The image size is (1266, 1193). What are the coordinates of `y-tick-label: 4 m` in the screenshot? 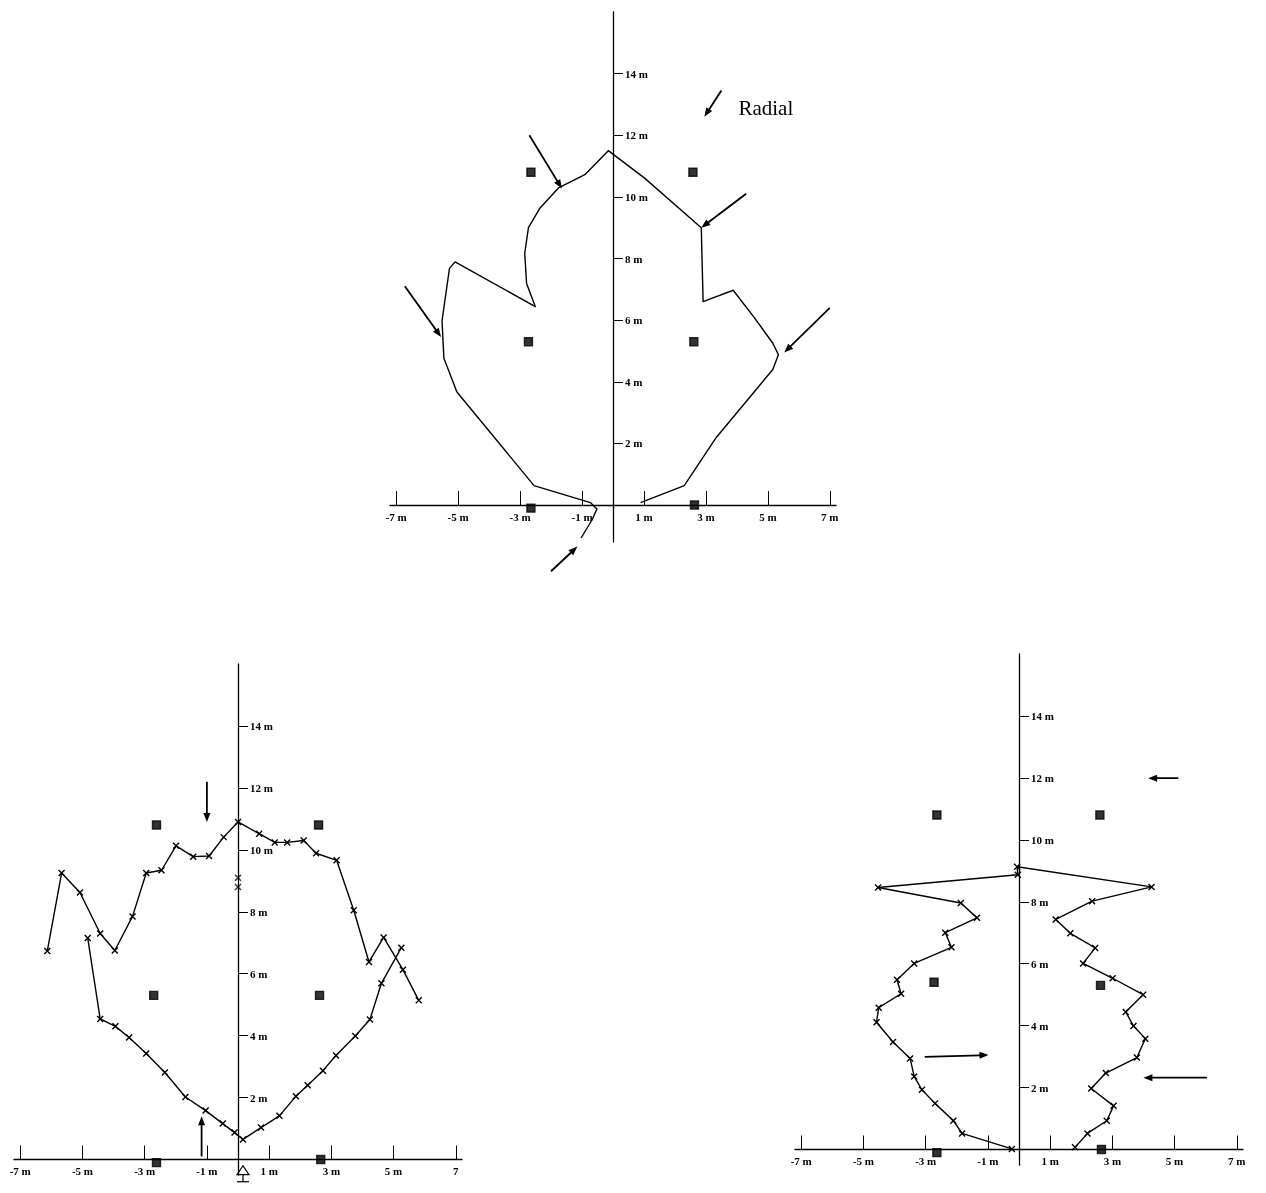 It's located at (259, 1035).